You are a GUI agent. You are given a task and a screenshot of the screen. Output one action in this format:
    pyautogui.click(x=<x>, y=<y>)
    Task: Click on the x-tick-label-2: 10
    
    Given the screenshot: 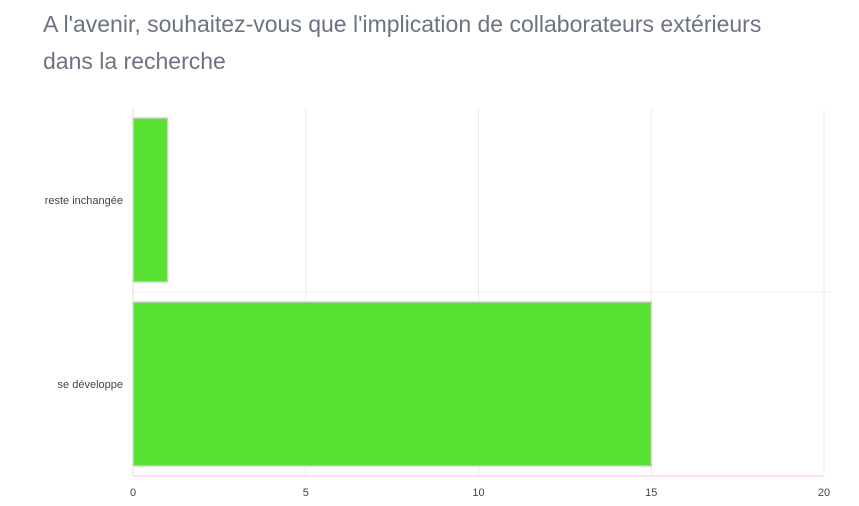 What is the action you would take?
    pyautogui.click(x=478, y=493)
    